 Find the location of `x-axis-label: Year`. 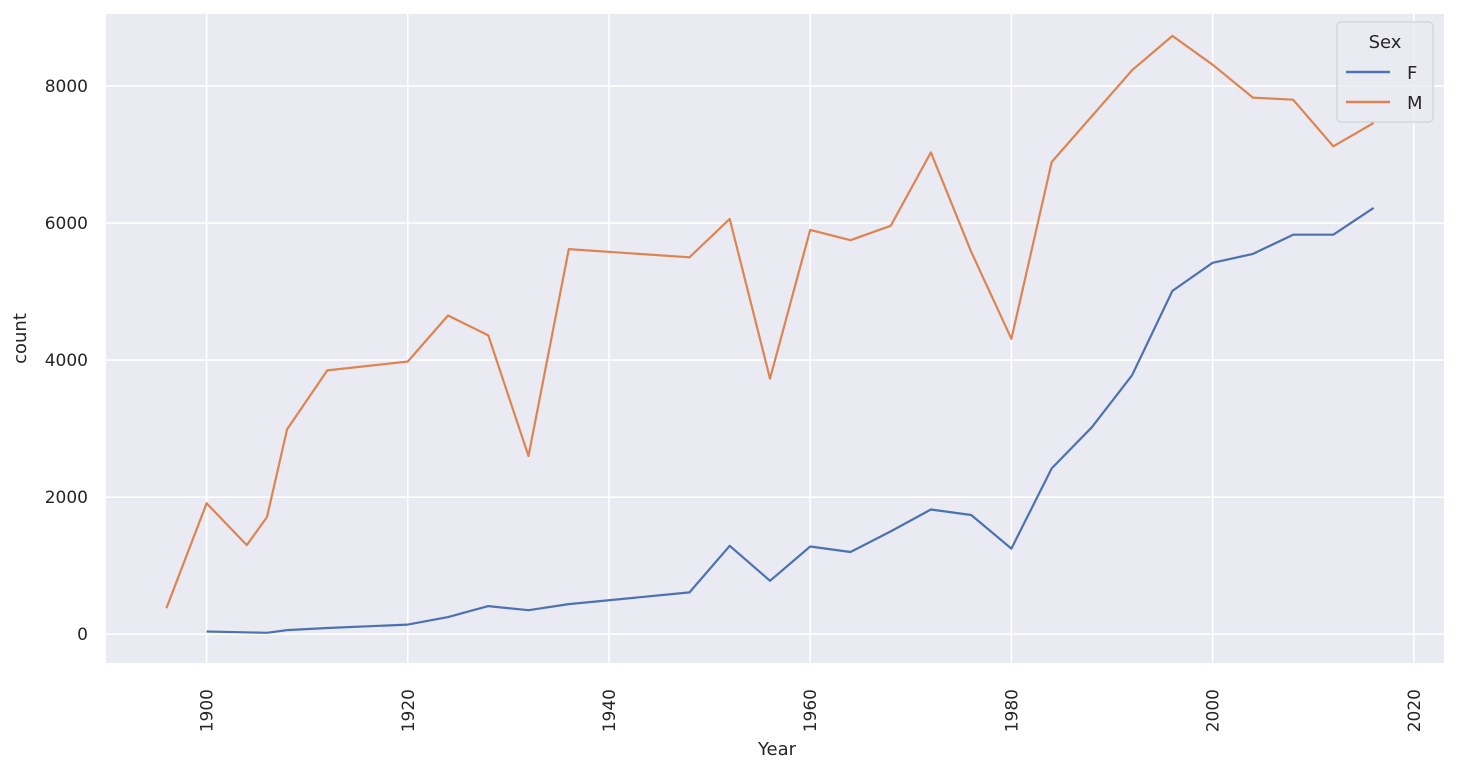

x-axis-label: Year is located at coordinates (777, 749).